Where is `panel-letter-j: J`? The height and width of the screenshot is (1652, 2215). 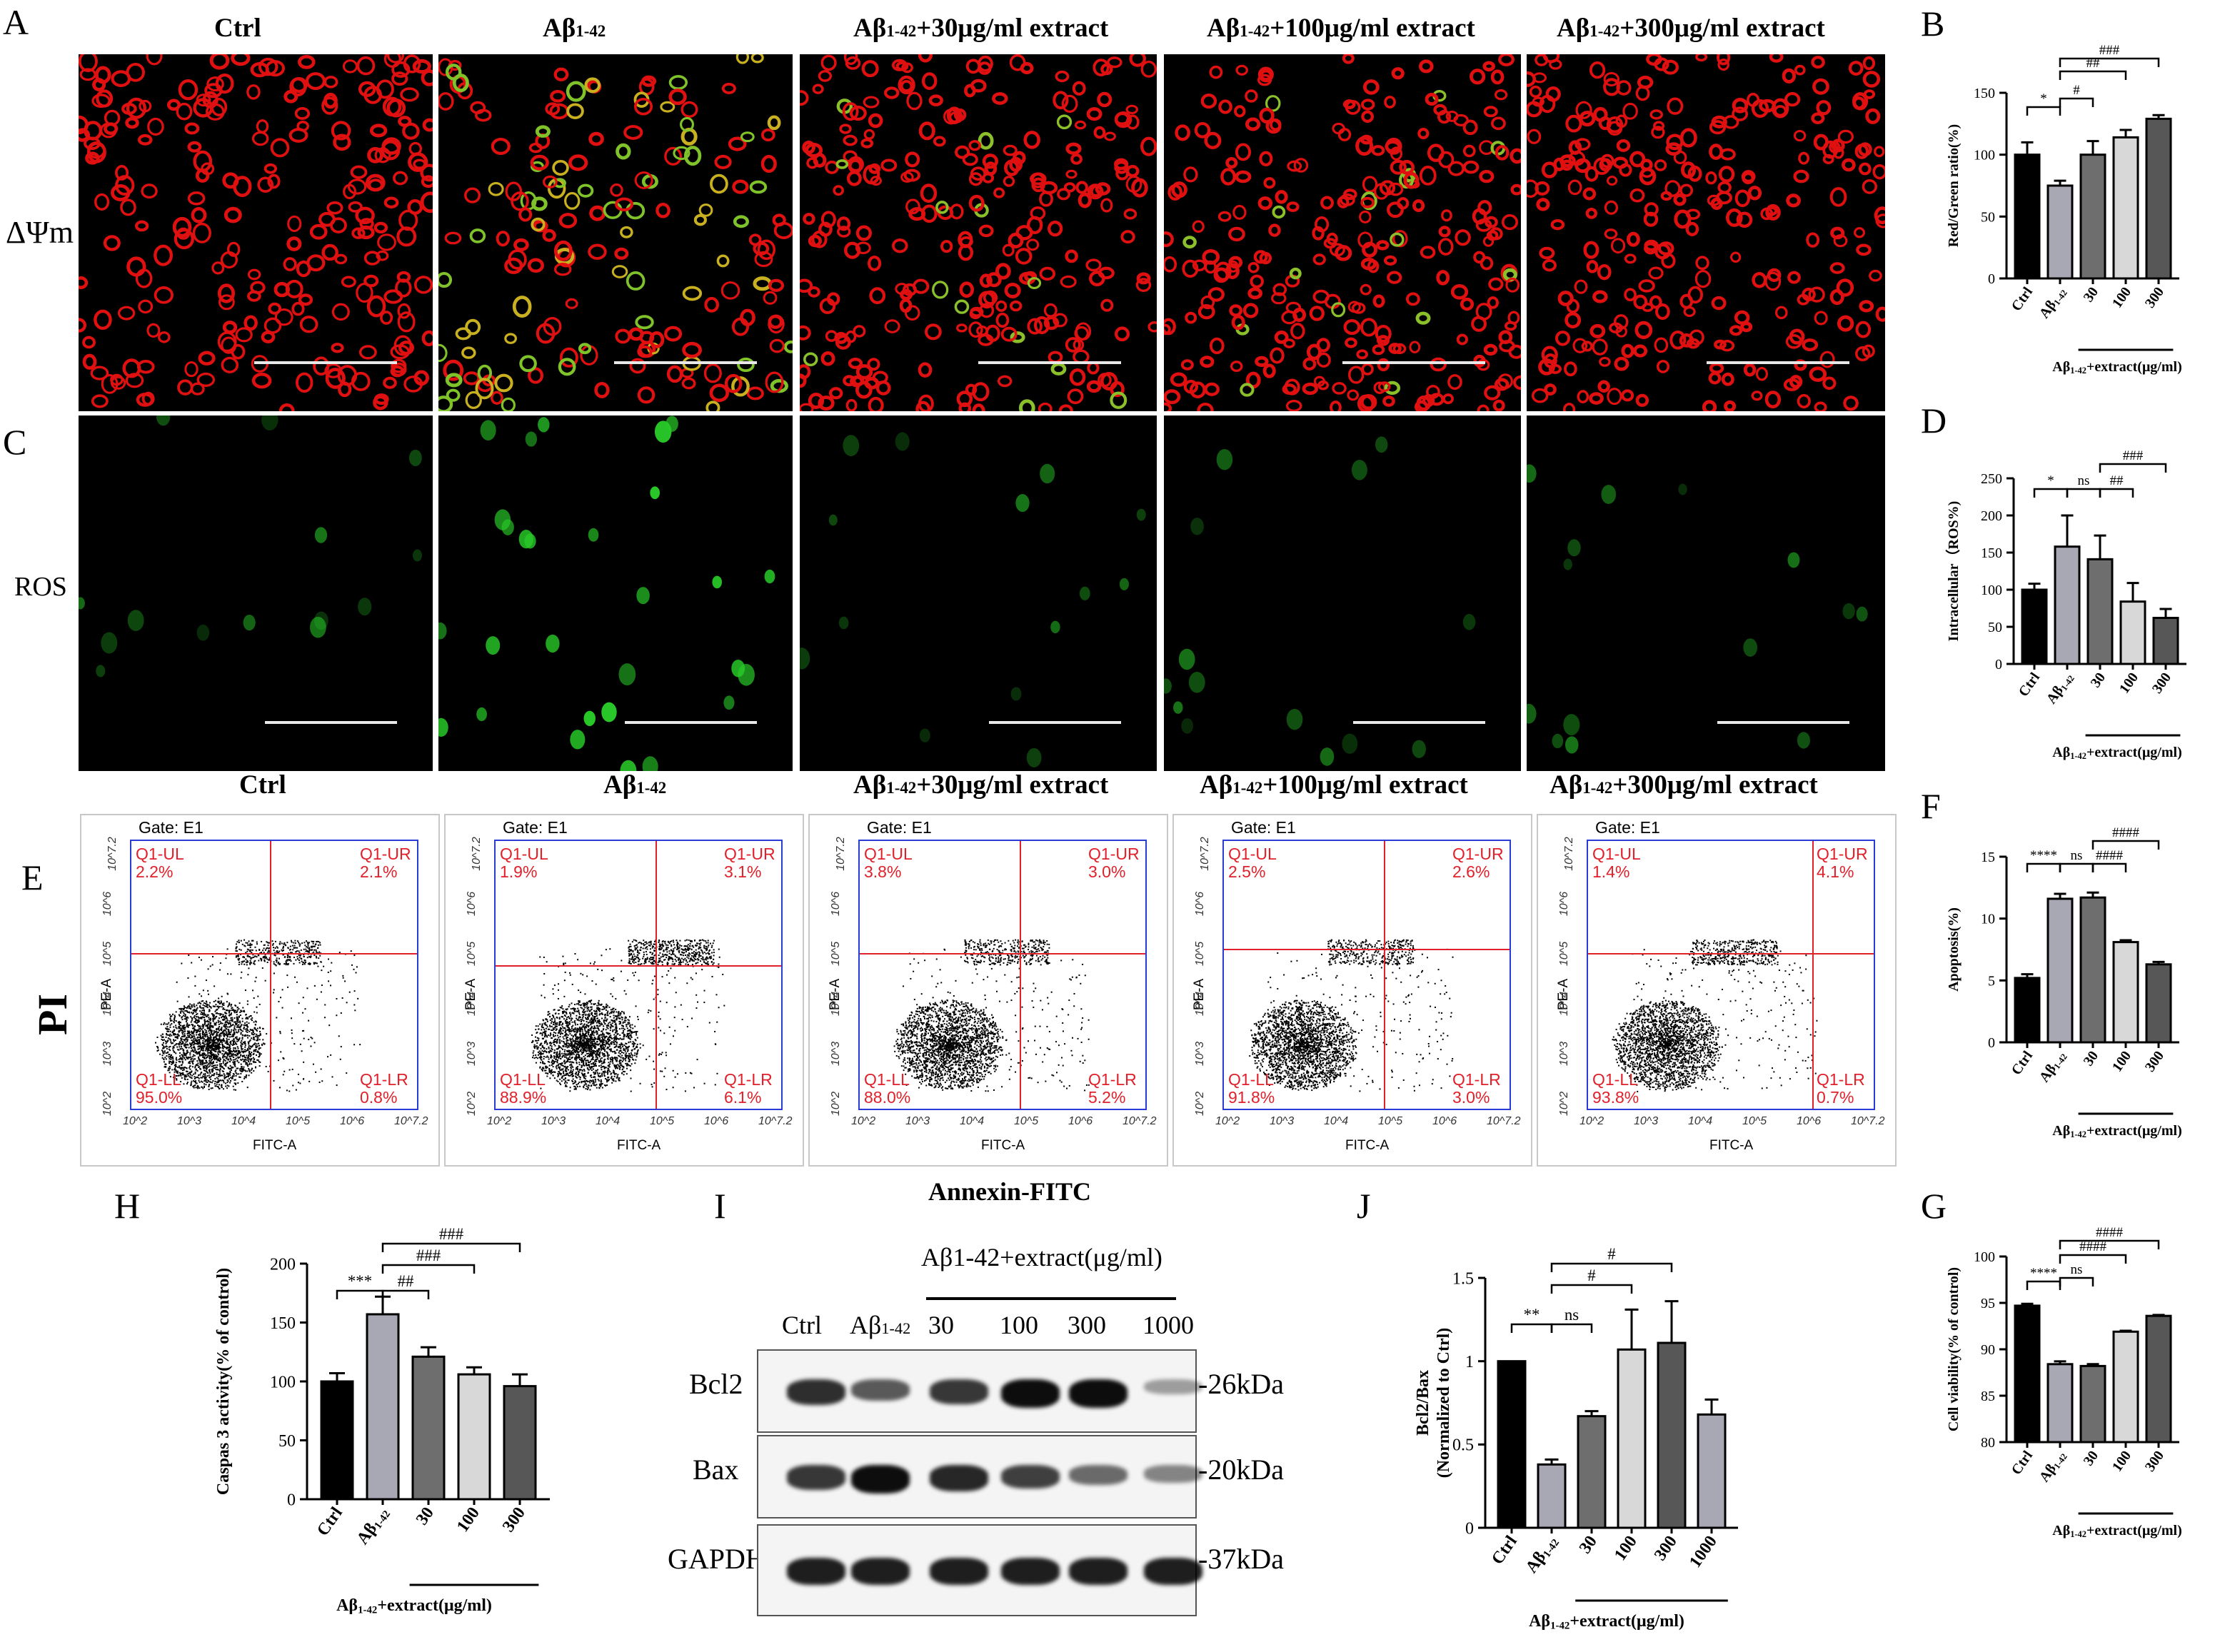
panel-letter-j: J is located at coordinates (1364, 1206).